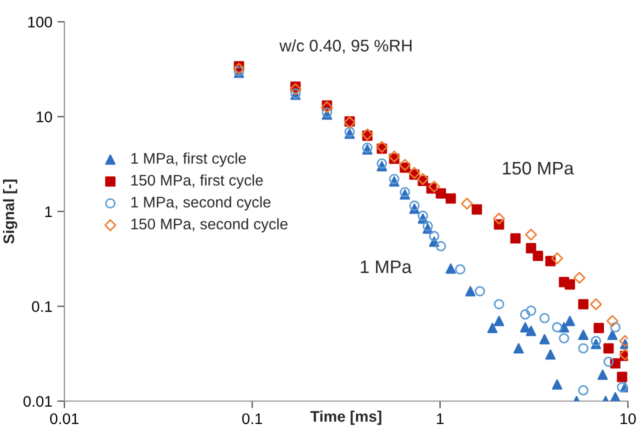 The height and width of the screenshot is (436, 644). What do you see at coordinates (345, 46) in the screenshot?
I see `text: w/c 0.40, 95 %RH` at bounding box center [345, 46].